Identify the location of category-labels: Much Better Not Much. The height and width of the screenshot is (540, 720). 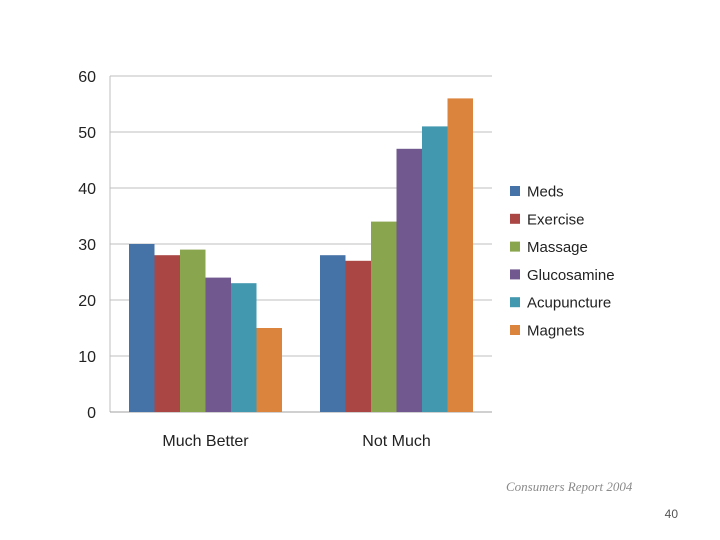
(296, 441).